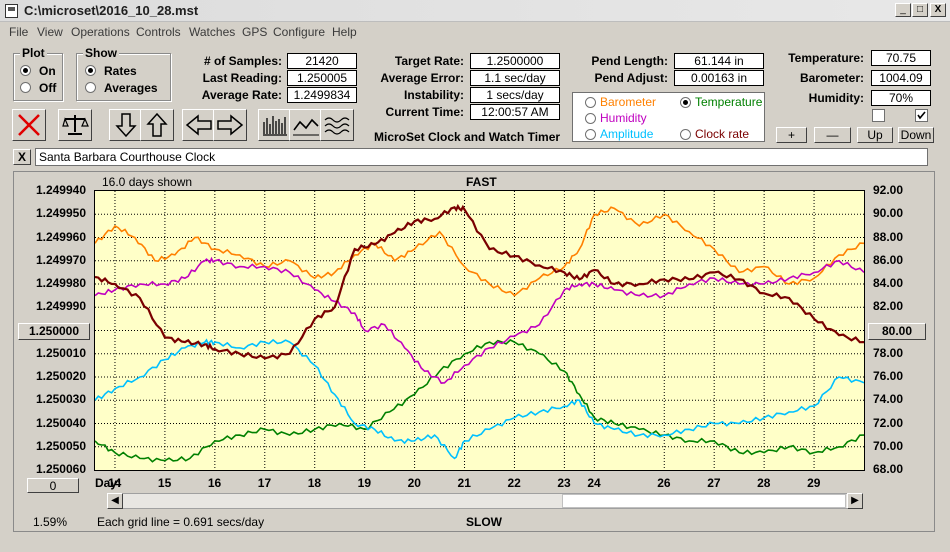 The image size is (950, 552). I want to click on instability-label: Instability:, so click(433, 95).